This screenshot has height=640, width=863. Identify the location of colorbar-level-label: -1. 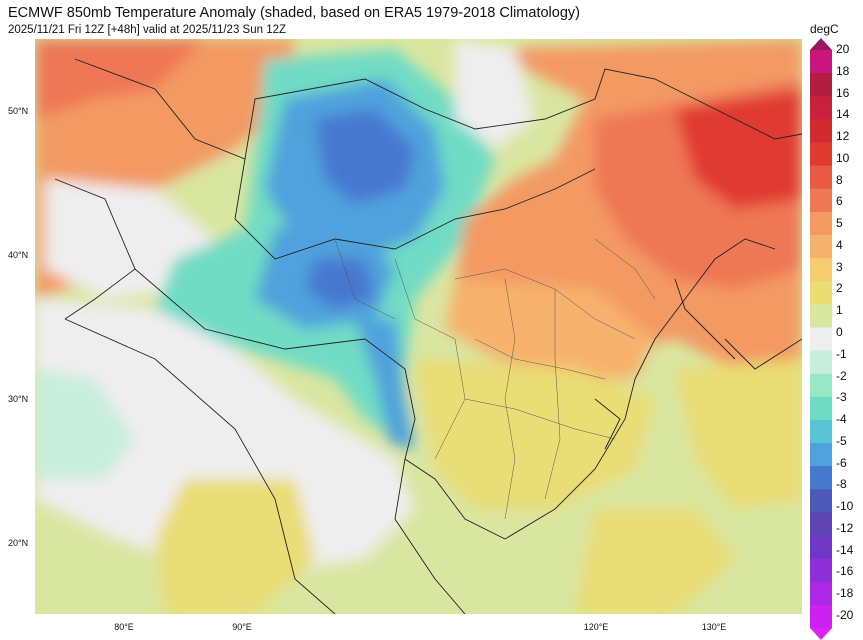
(841, 353).